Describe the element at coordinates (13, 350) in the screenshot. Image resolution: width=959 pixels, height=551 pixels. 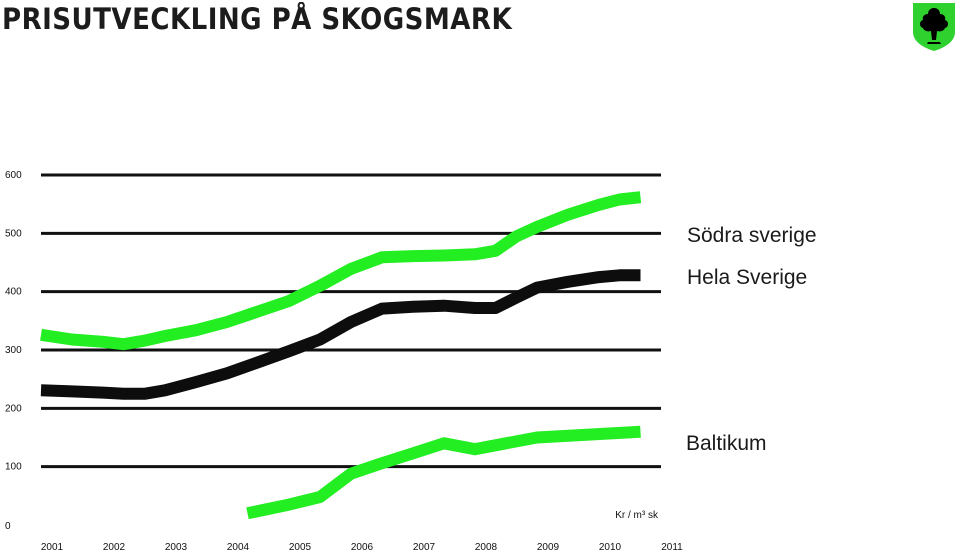
I see `y-tick-label: 300` at that location.